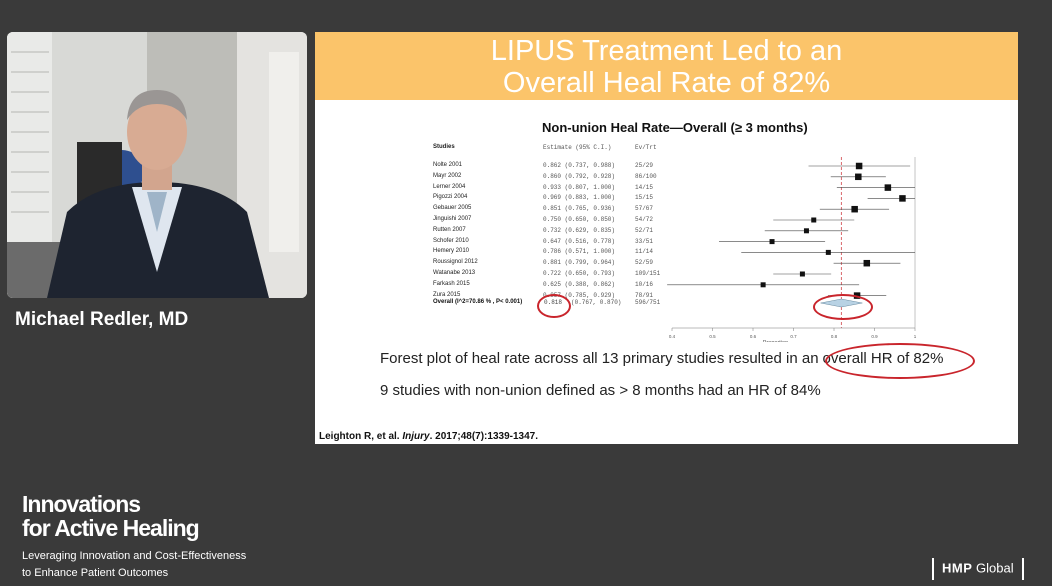  Describe the element at coordinates (644, 295) in the screenshot. I see `study-evtrt: 78/91` at that location.